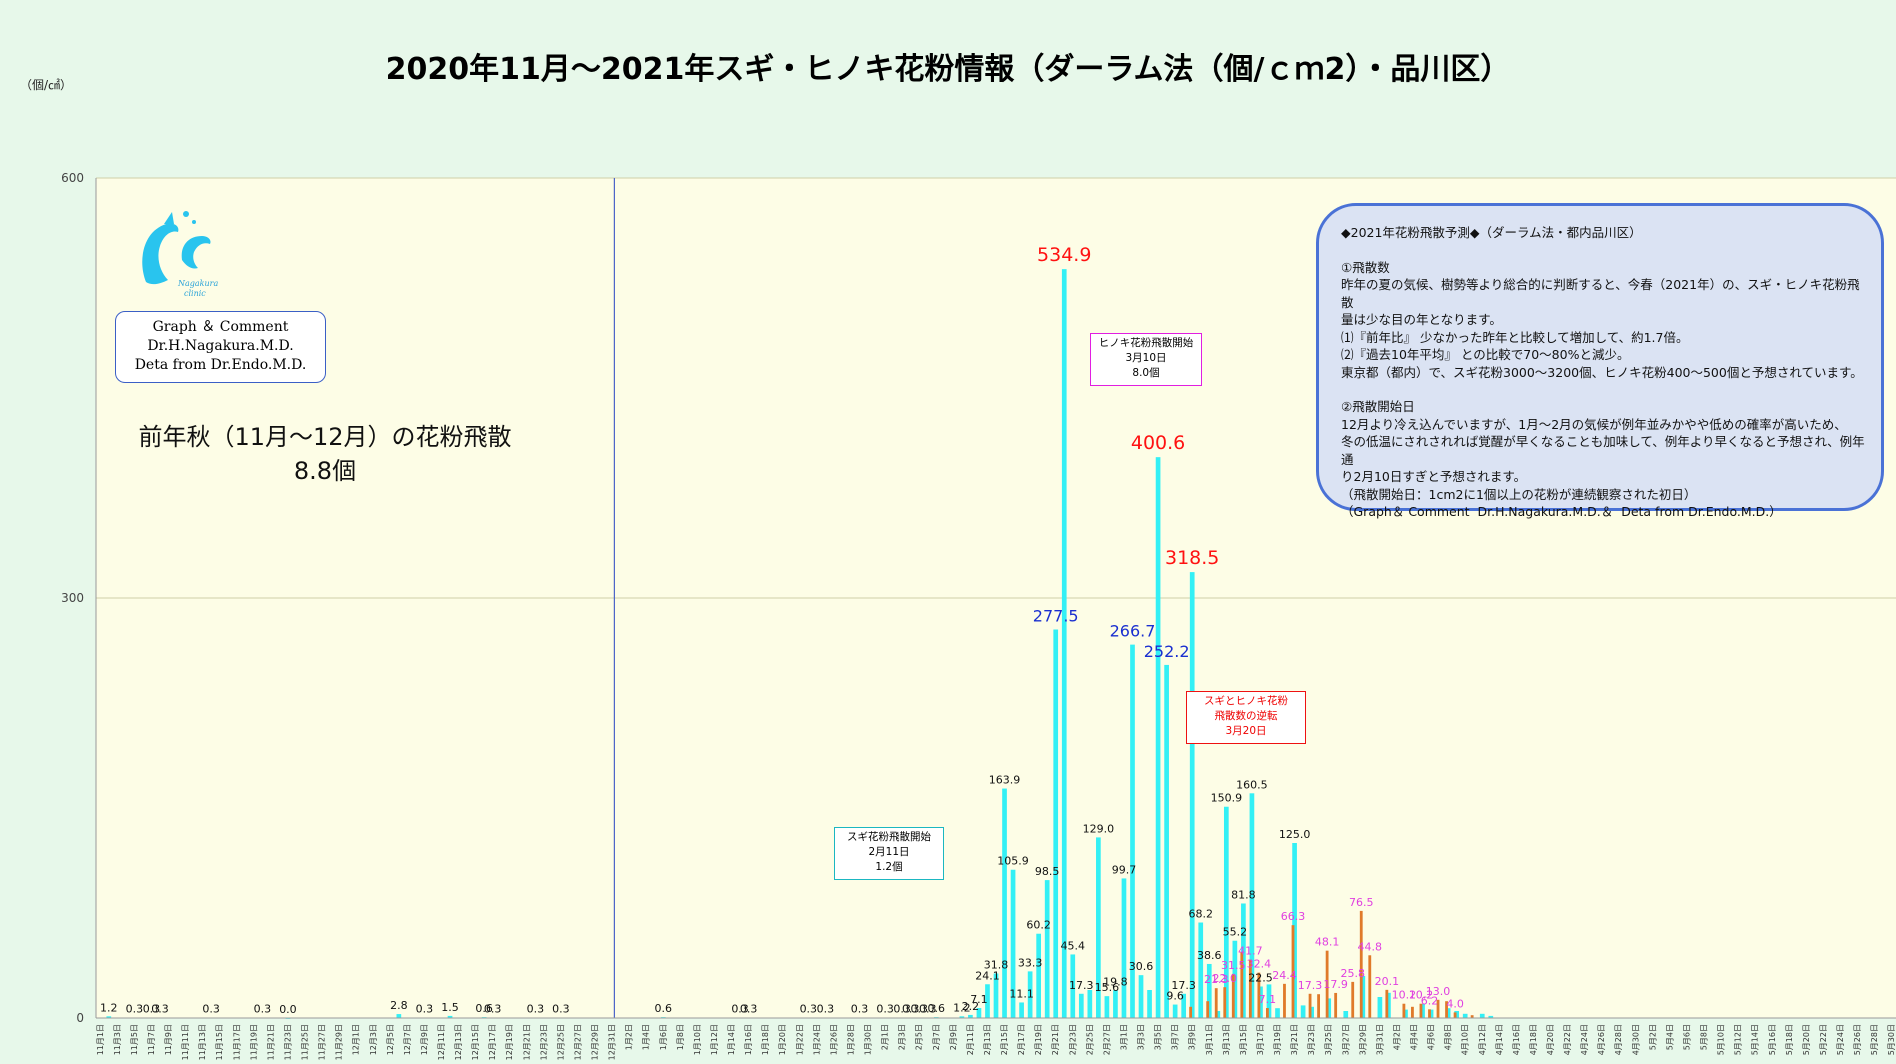 This screenshot has height=1064, width=1896. I want to click on x-tick-label: 2月13日, so click(987, 1039).